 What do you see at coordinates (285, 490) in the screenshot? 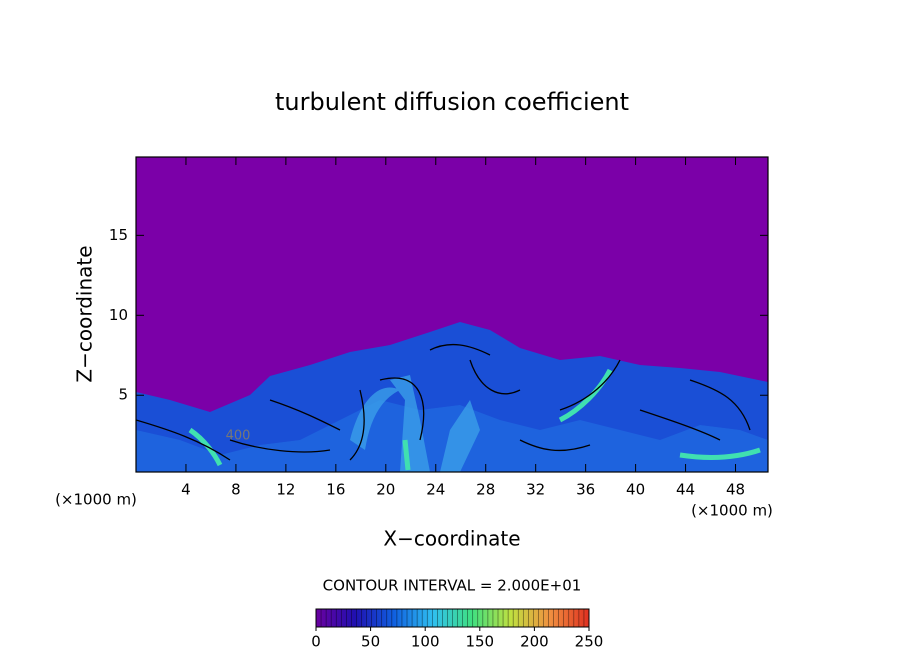
I see `x-tick-label: 12` at bounding box center [285, 490].